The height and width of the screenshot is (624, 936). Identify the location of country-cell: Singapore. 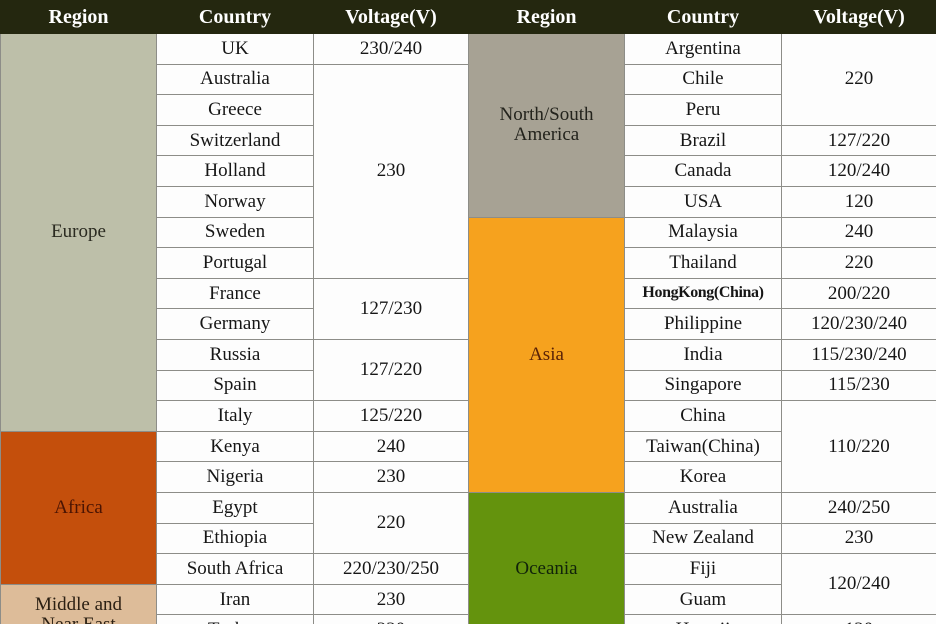
(703, 385).